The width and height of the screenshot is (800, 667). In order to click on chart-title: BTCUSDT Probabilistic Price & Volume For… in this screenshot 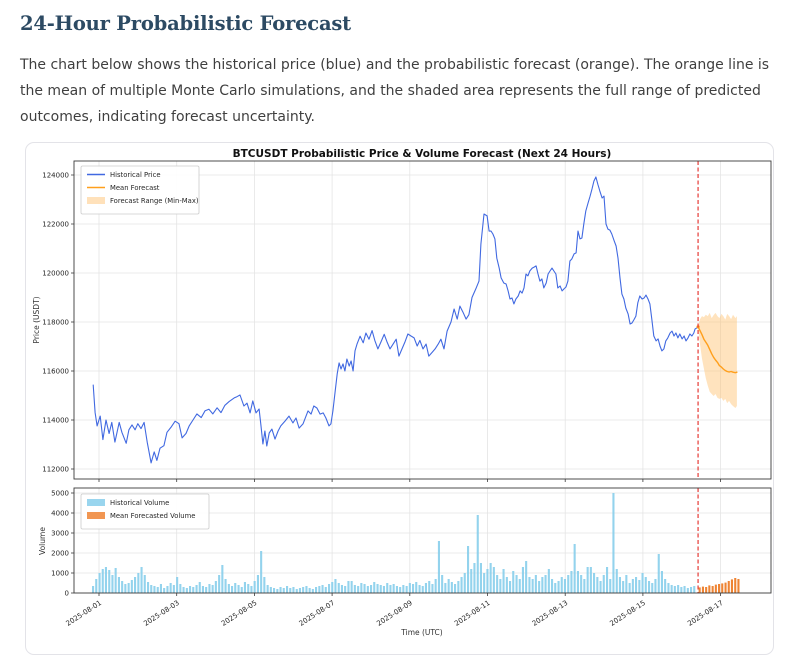, I will do `click(422, 154)`.